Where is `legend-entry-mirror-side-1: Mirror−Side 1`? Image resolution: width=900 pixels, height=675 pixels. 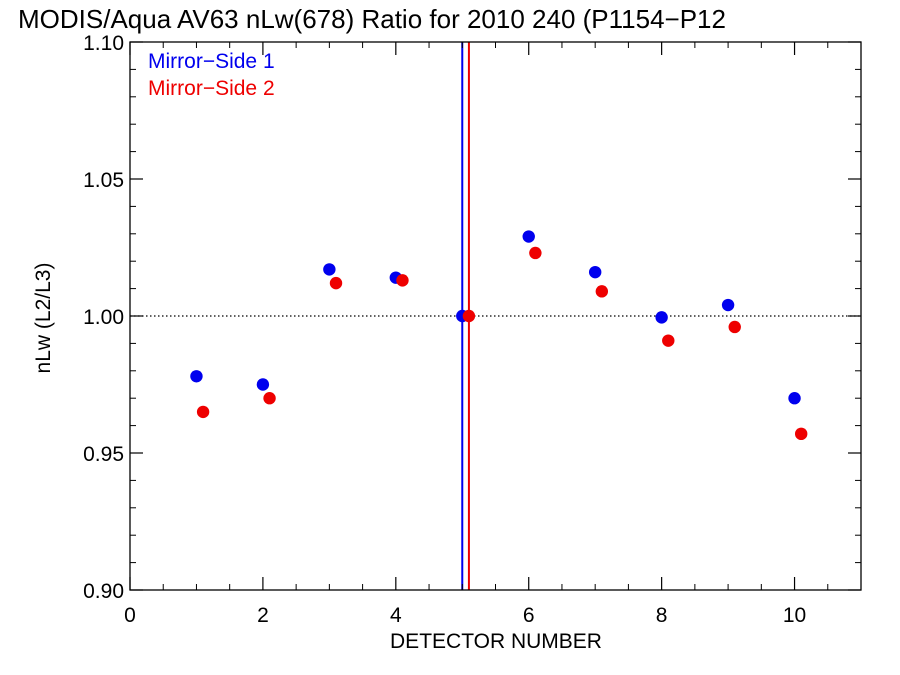
legend-entry-mirror-side-1: Mirror−Side 1 is located at coordinates (211, 61).